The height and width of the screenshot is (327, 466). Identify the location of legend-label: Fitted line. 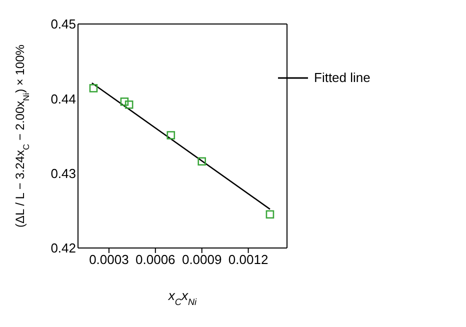
(342, 77).